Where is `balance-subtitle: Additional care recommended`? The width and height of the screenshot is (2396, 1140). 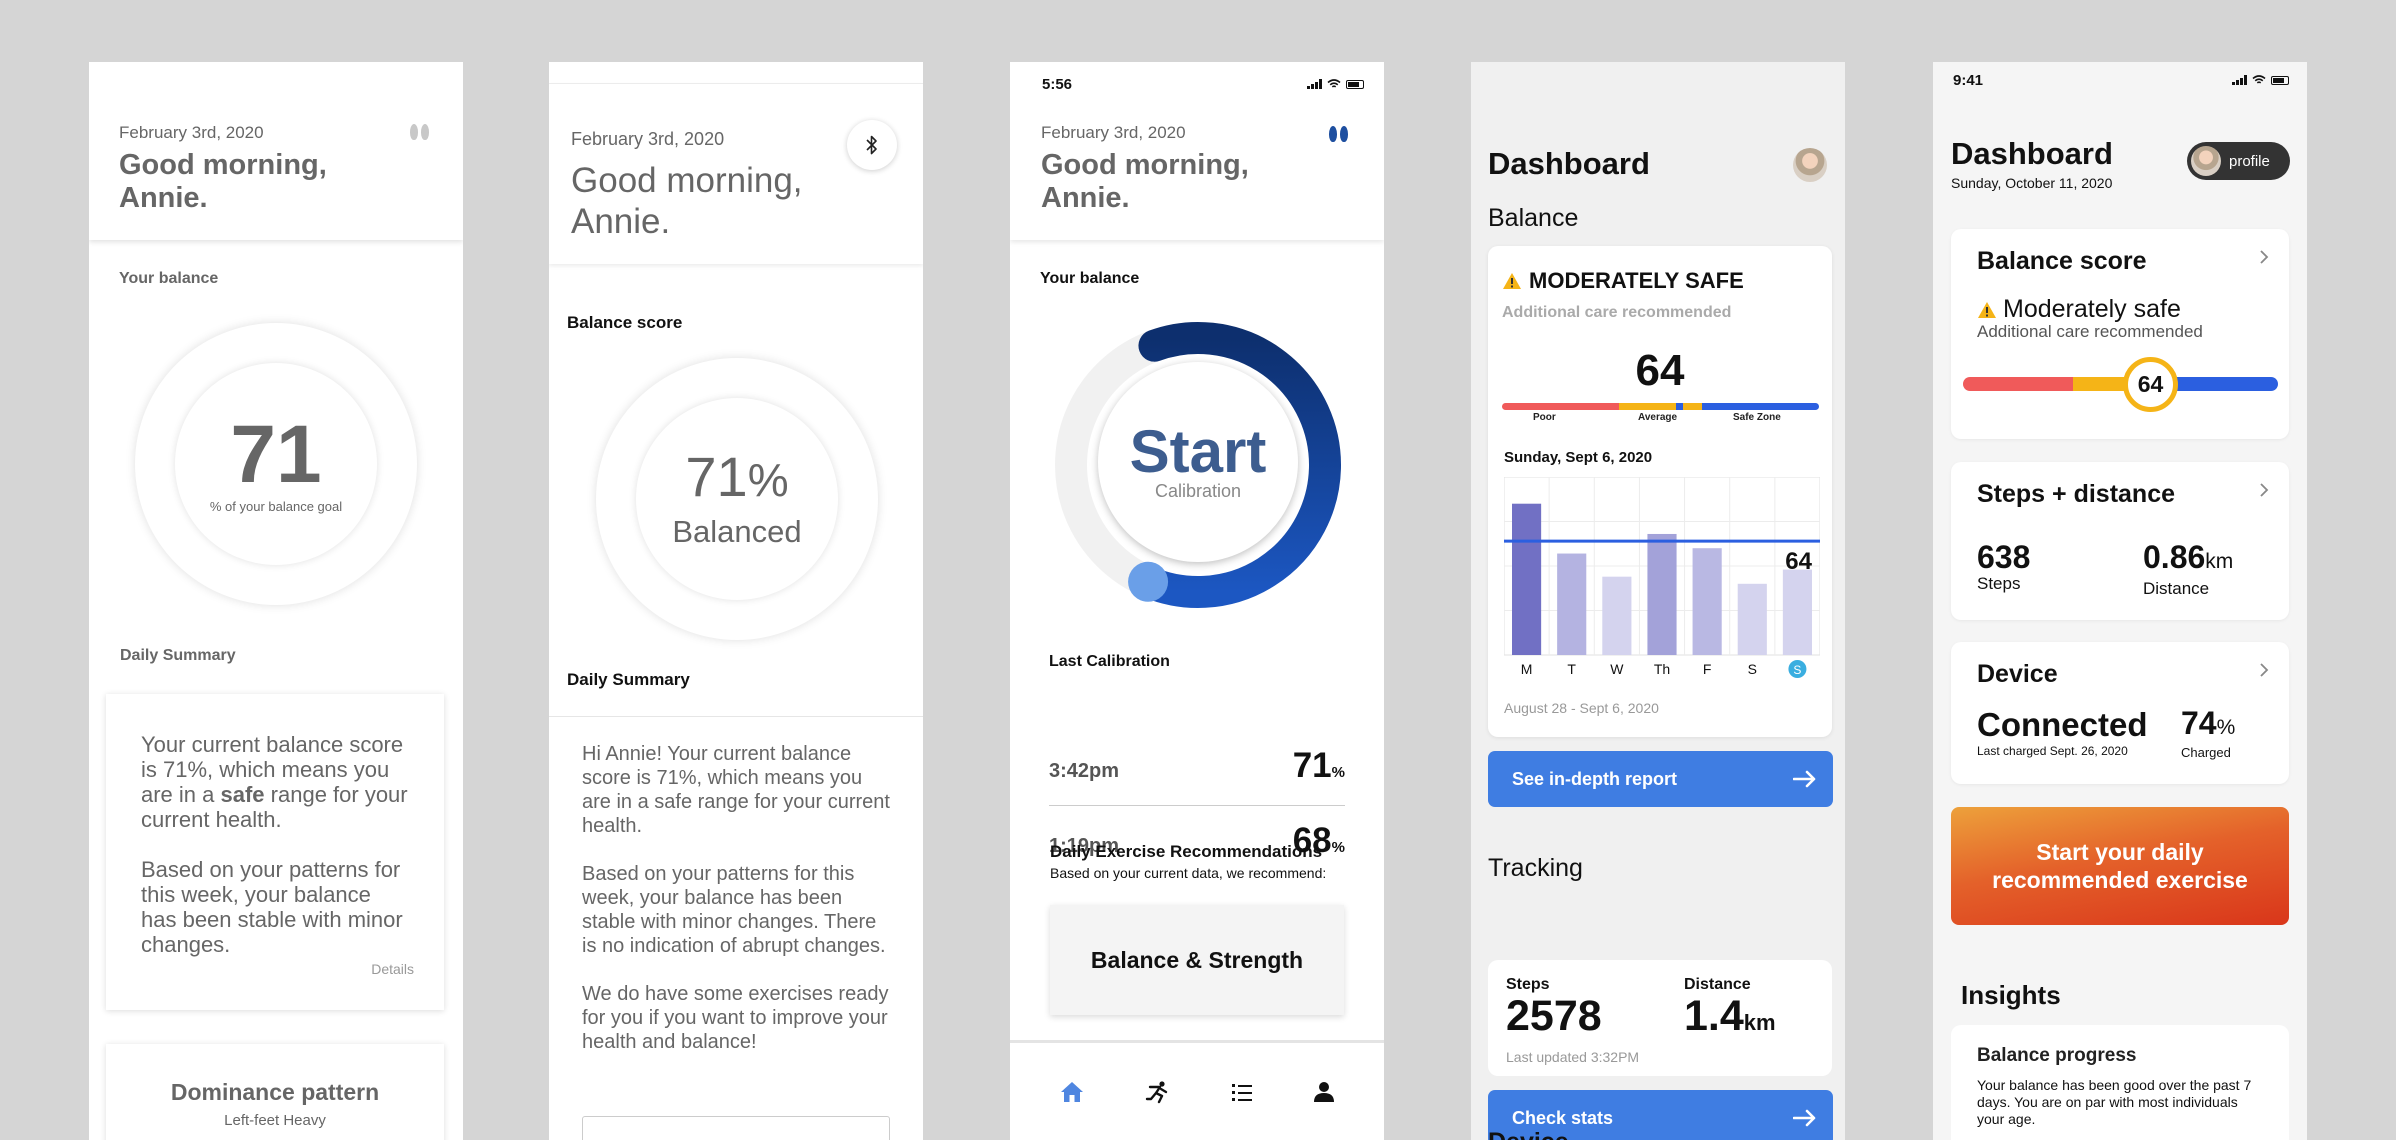
balance-subtitle: Additional care recommended is located at coordinates (2090, 331).